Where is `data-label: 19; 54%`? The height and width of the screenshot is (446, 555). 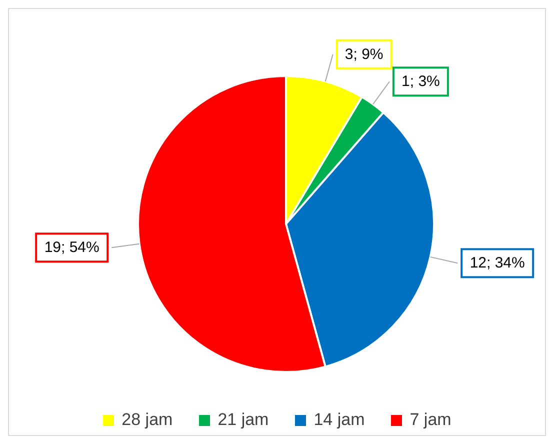 data-label: 19; 54% is located at coordinates (72, 247).